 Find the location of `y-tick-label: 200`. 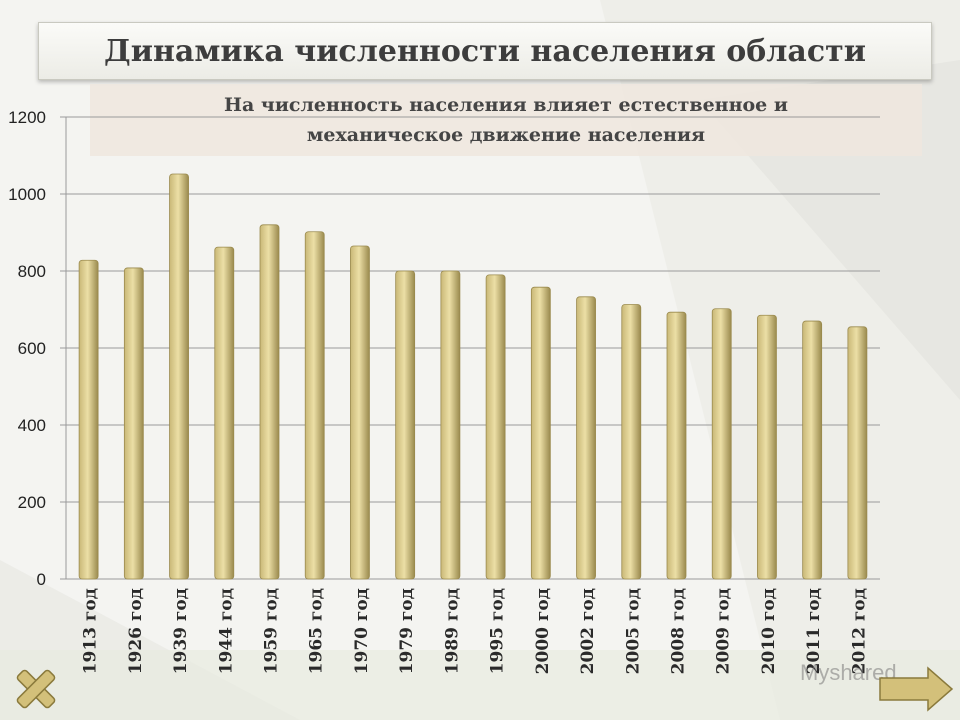

y-tick-label: 200 is located at coordinates (32, 502).